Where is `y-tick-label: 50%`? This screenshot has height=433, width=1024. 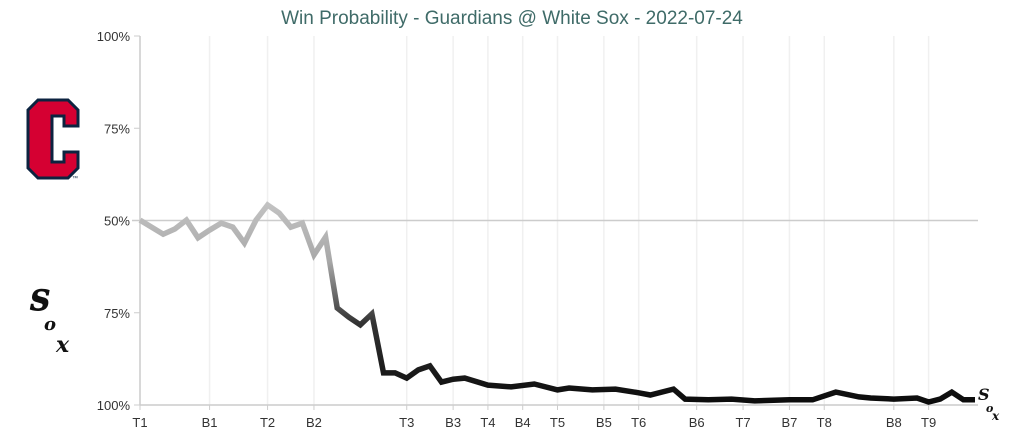
y-tick-label: 50% is located at coordinates (117, 221).